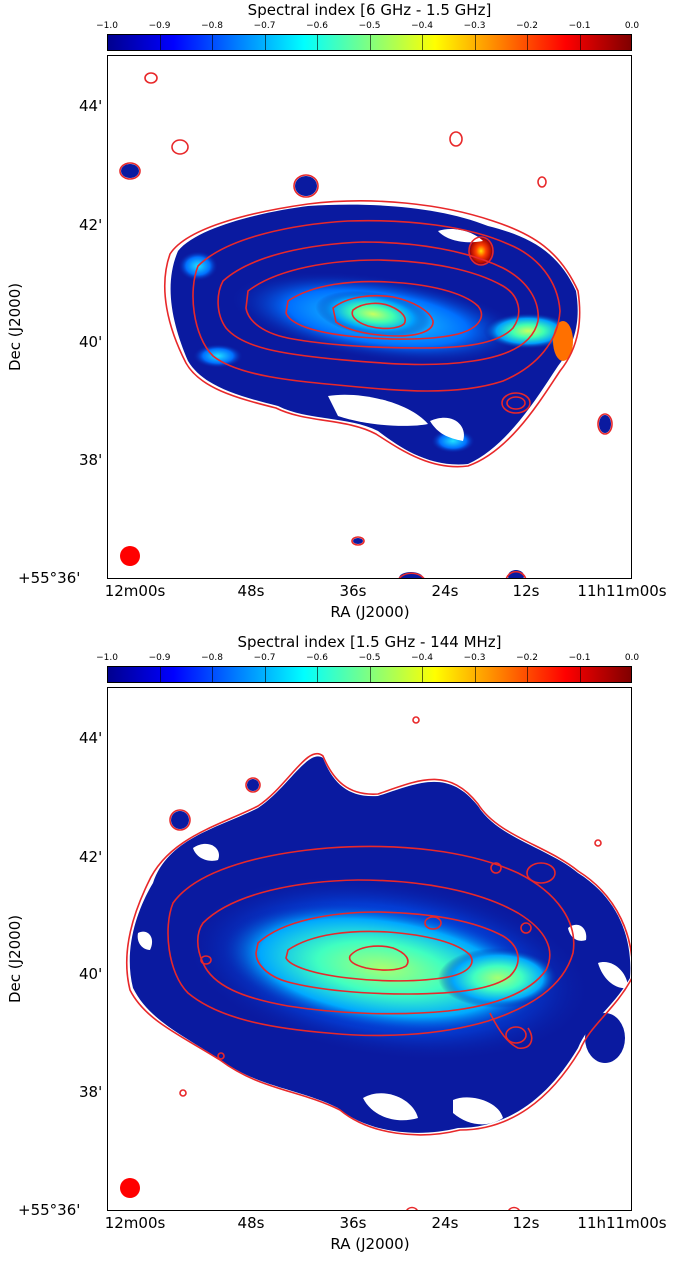 Image resolution: width=679 pixels, height=1265 pixels. What do you see at coordinates (369, 642) in the screenshot?
I see `colorbar-title: Spectral index [1.5 GHz - 144 MHz]` at bounding box center [369, 642].